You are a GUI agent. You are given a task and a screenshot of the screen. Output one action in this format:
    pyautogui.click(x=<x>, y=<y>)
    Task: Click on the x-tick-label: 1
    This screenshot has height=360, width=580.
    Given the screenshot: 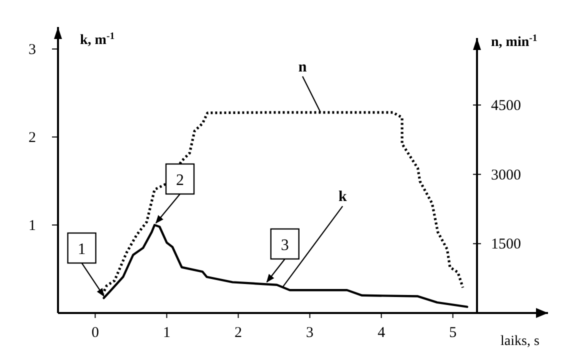 What is the action you would take?
    pyautogui.click(x=166, y=333)
    